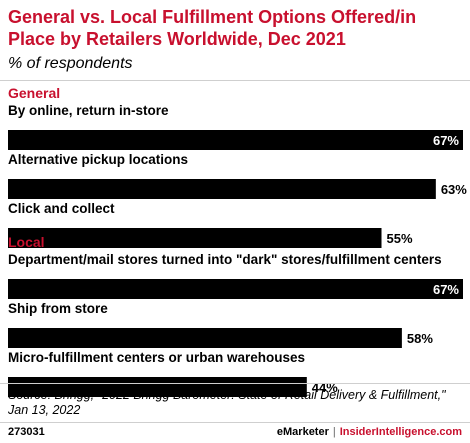 The width and height of the screenshot is (470, 443). I want to click on value-label: 55%, so click(400, 238).